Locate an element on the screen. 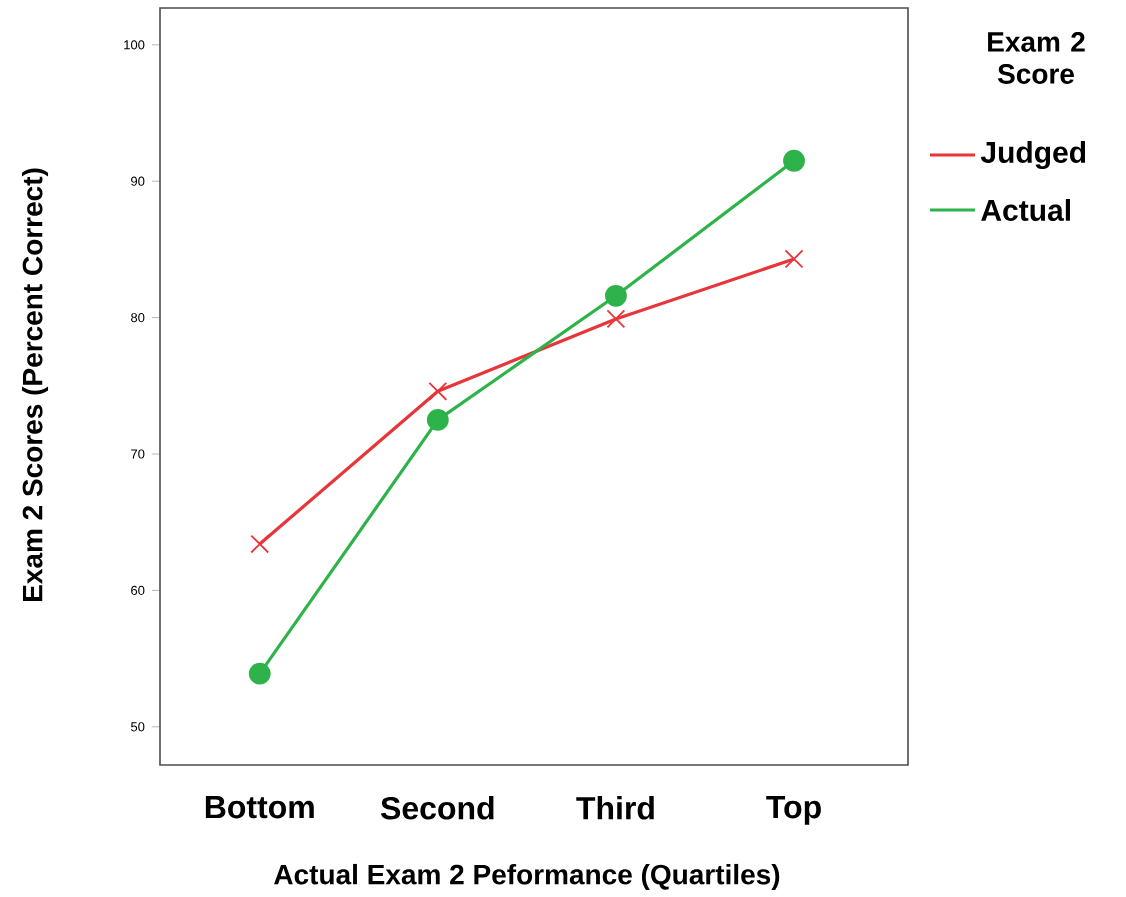 This screenshot has height=897, width=1126. y-tick-label: 100 is located at coordinates (134, 45).